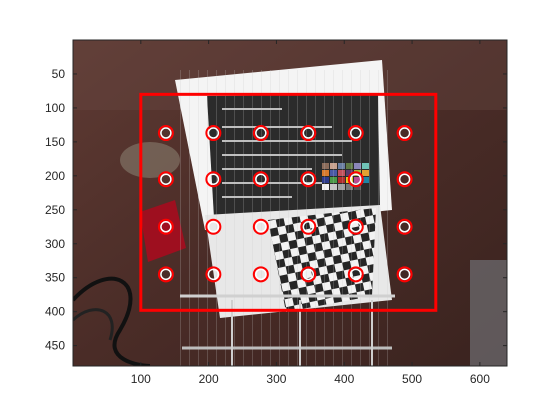 The height and width of the screenshot is (420, 560). I want to click on y-tick-label: 250, so click(55, 210).